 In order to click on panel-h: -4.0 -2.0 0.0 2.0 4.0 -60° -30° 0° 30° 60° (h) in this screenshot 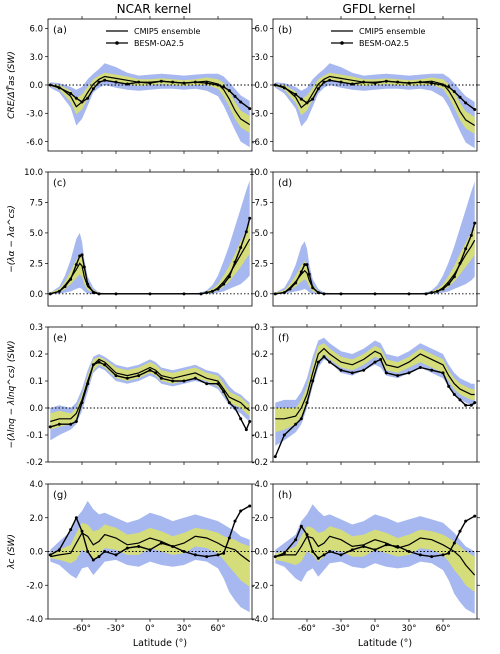, I will do `click(365, 557)`.